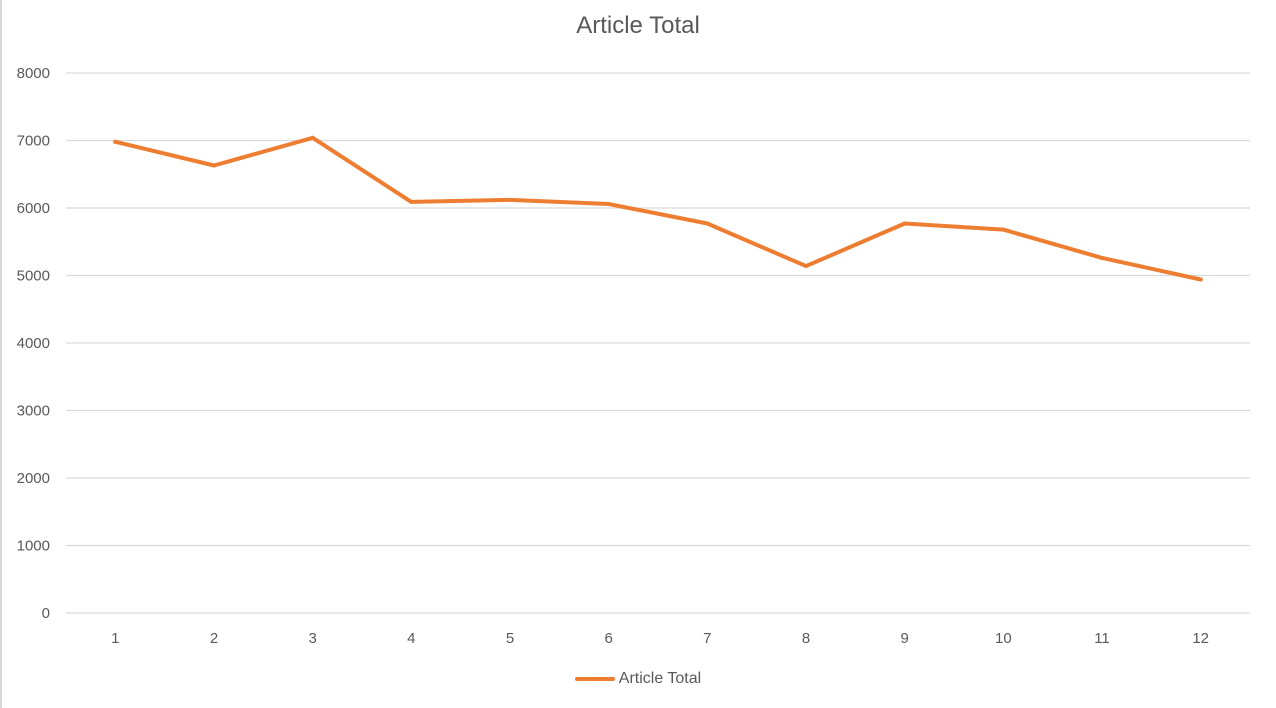 This screenshot has width=1276, height=708. What do you see at coordinates (1003, 638) in the screenshot?
I see `x-tick-label: 10` at bounding box center [1003, 638].